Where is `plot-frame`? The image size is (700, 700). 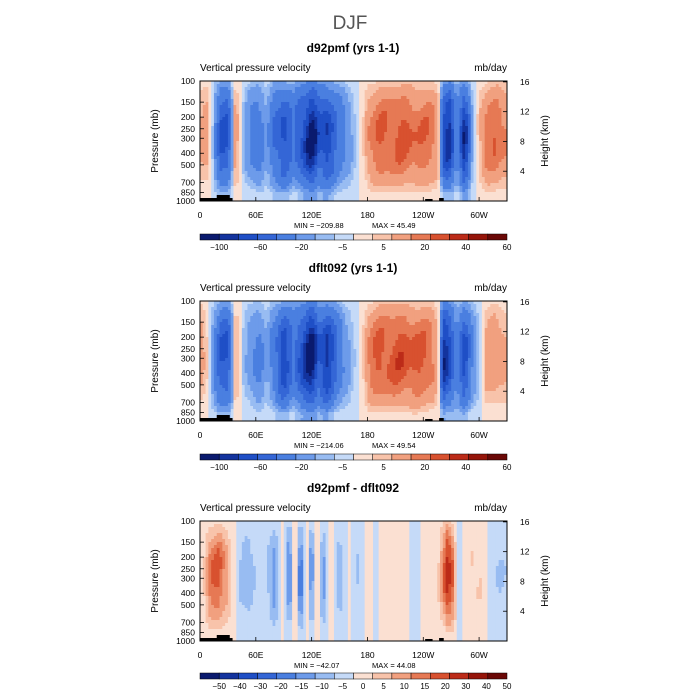
plot-frame is located at coordinates (353, 361).